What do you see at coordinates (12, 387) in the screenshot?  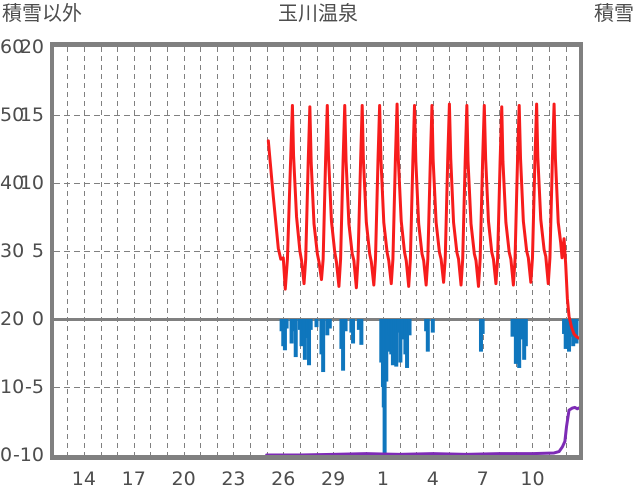 I see `right-tick-label: 10` at bounding box center [12, 387].